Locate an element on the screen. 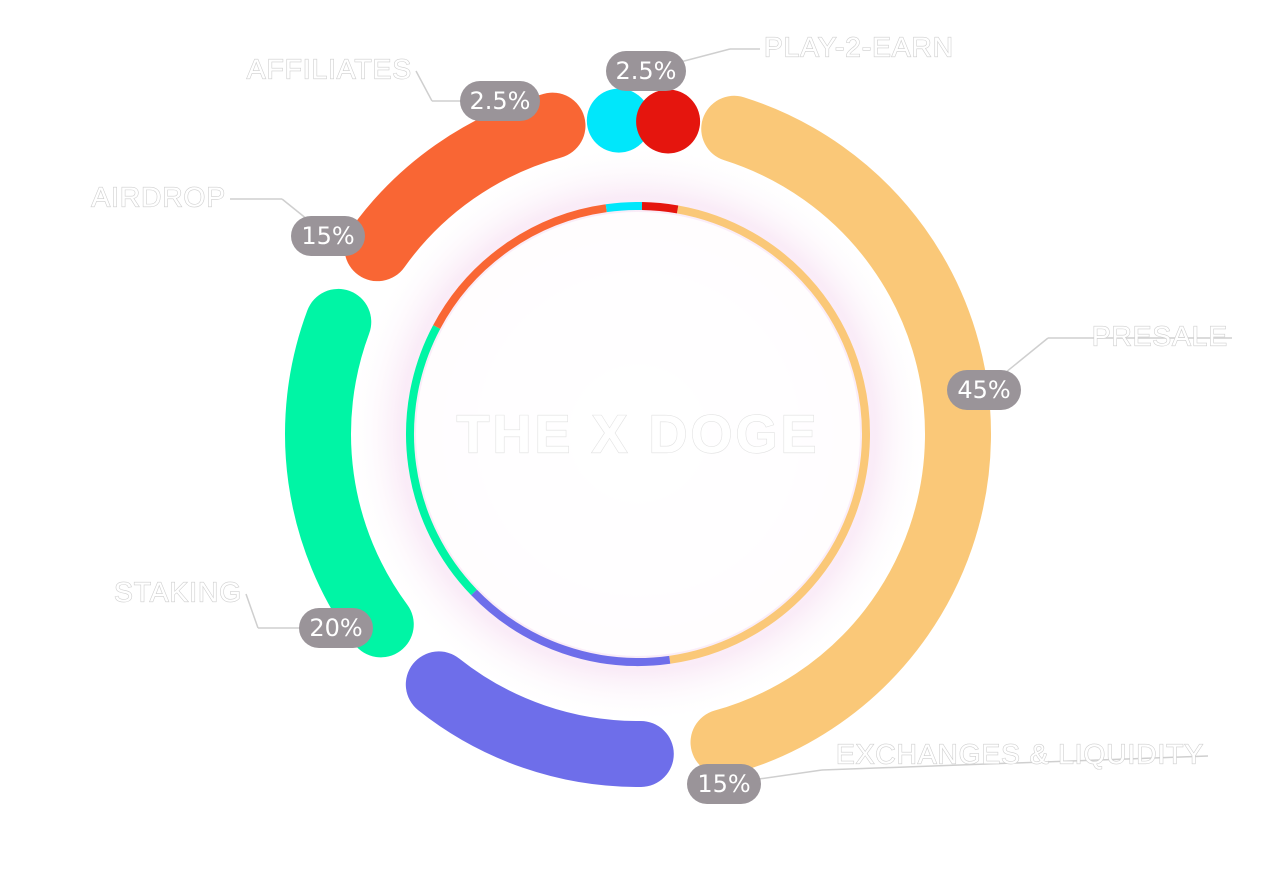 This screenshot has width=1280, height=886. slice-play-2-earn is located at coordinates (668, 121).